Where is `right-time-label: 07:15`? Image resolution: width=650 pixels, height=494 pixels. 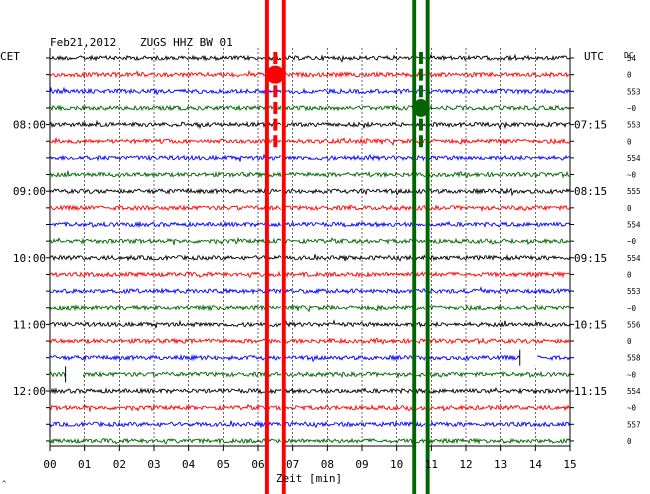
right-time-label: 07:15 is located at coordinates (590, 125).